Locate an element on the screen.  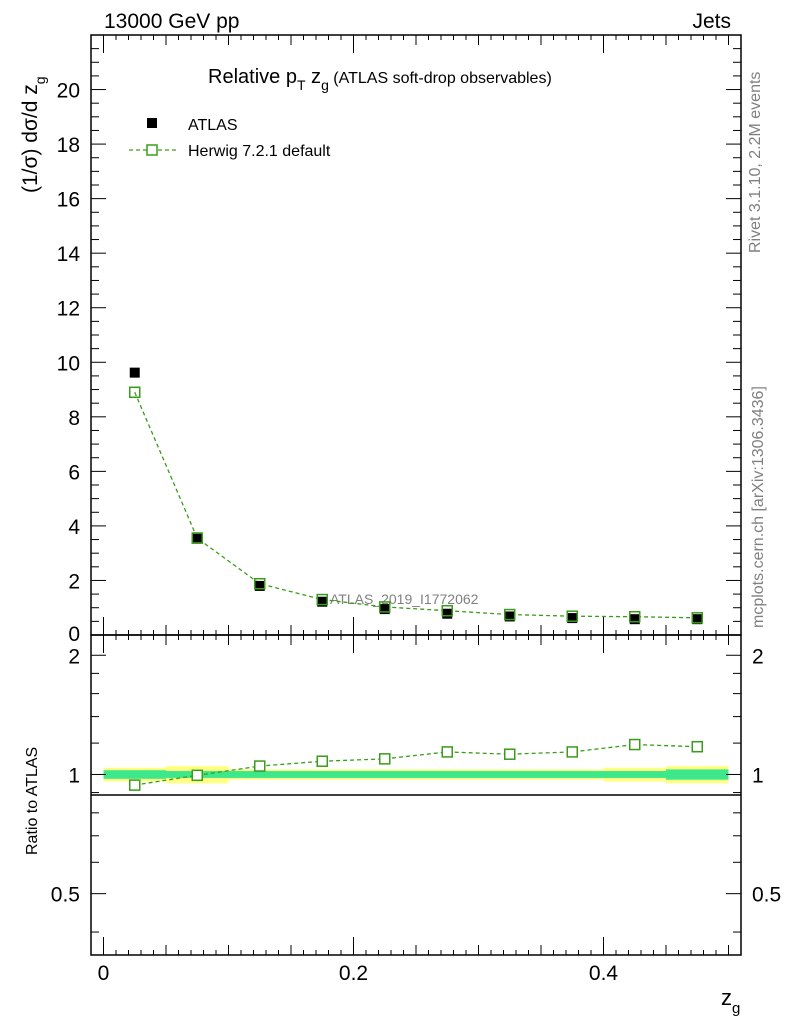
mcplots-label: mcplots.cern.ch [arXiv:1306.3436] is located at coordinates (758, 507).